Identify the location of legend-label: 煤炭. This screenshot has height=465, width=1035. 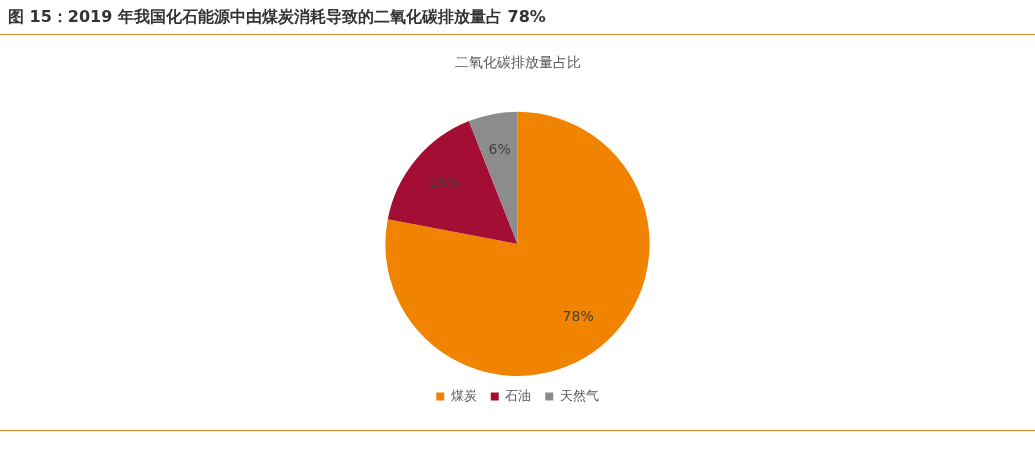
(463, 395).